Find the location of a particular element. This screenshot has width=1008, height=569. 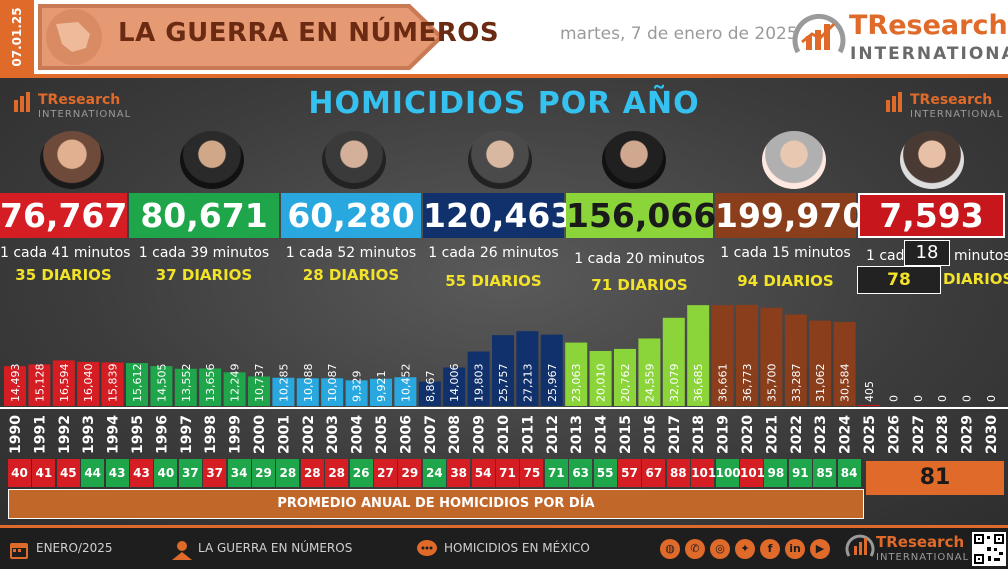

value-label-2018: 36,685 is located at coordinates (698, 383).